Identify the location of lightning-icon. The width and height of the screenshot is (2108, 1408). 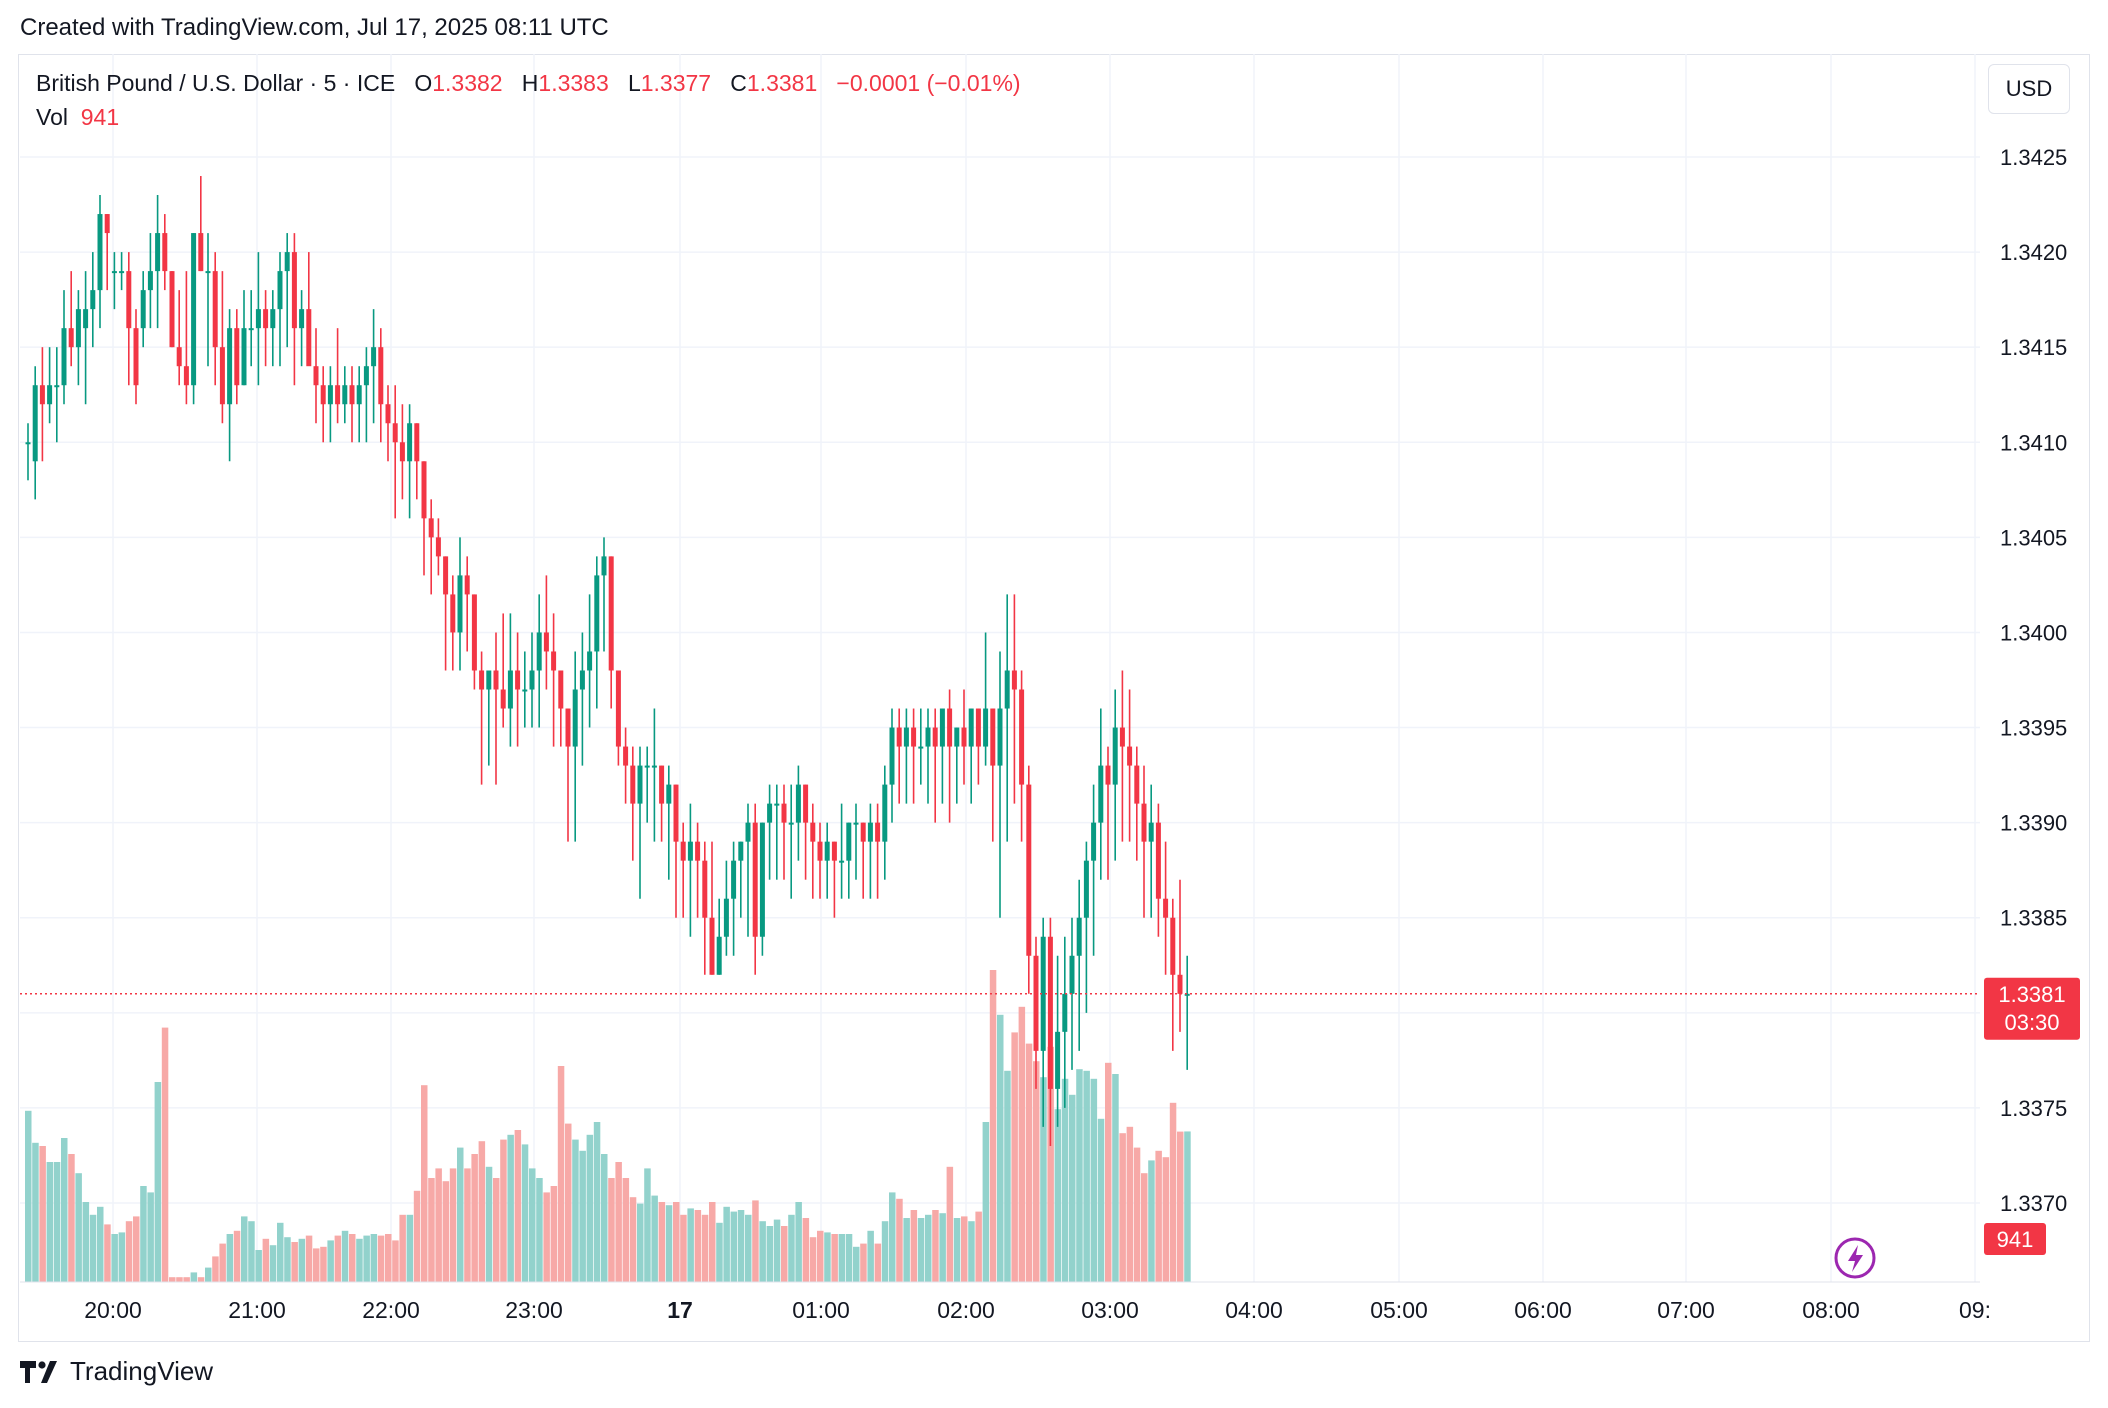
(1855, 1258).